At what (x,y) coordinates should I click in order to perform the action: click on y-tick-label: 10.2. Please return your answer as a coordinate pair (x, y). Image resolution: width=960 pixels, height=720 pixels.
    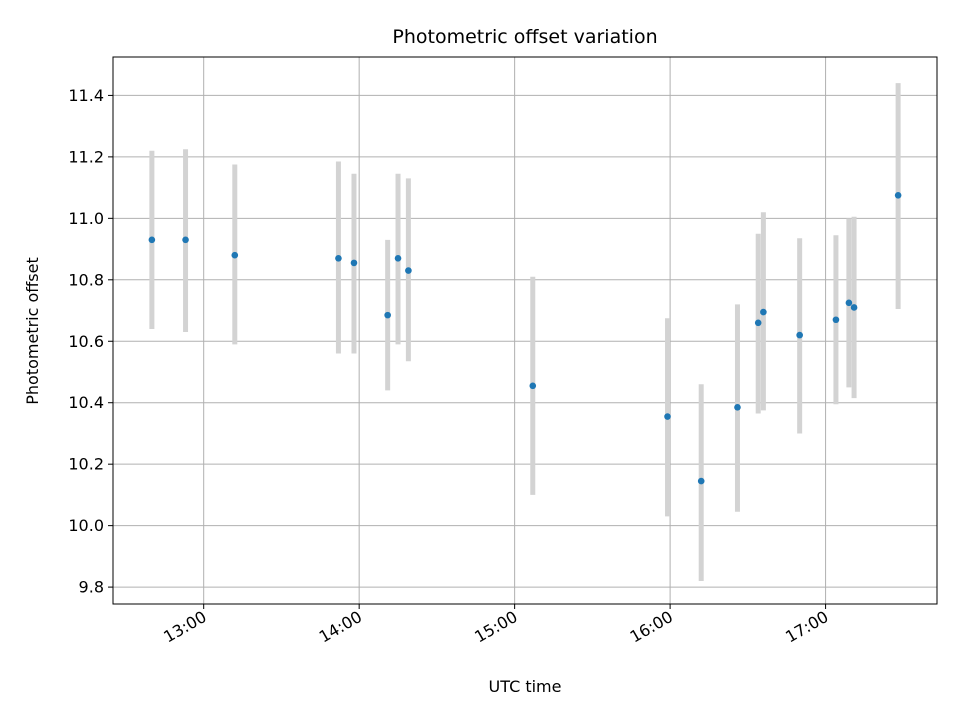
    Looking at the image, I should click on (86, 464).